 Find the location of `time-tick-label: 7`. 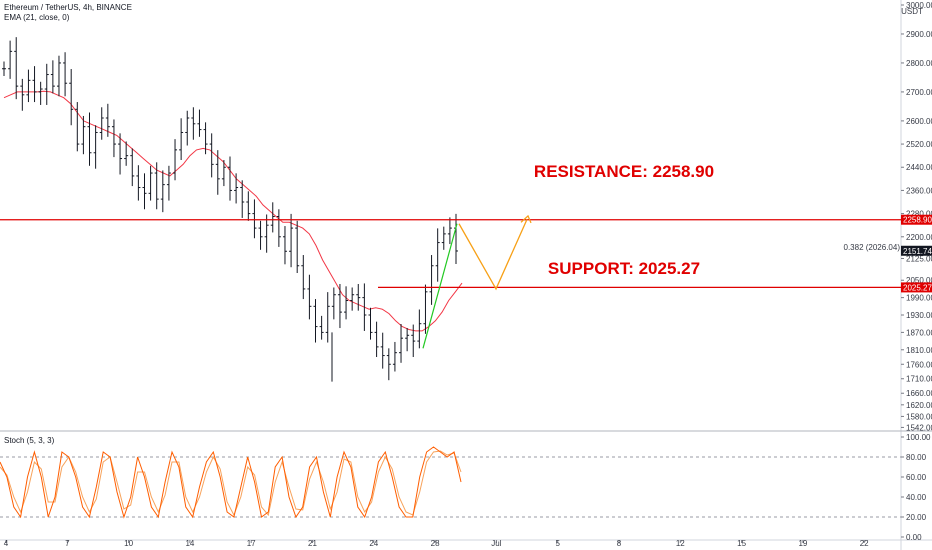

time-tick-label: 7 is located at coordinates (67, 543).